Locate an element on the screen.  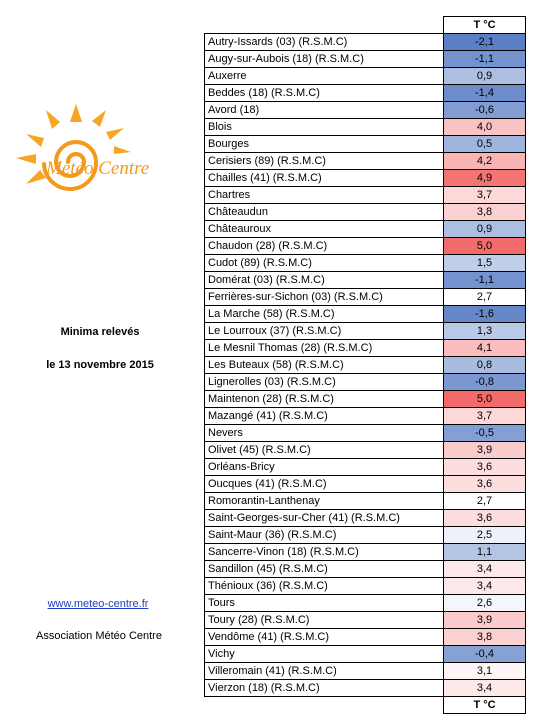
station-name: Vichy is located at coordinates (324, 654).